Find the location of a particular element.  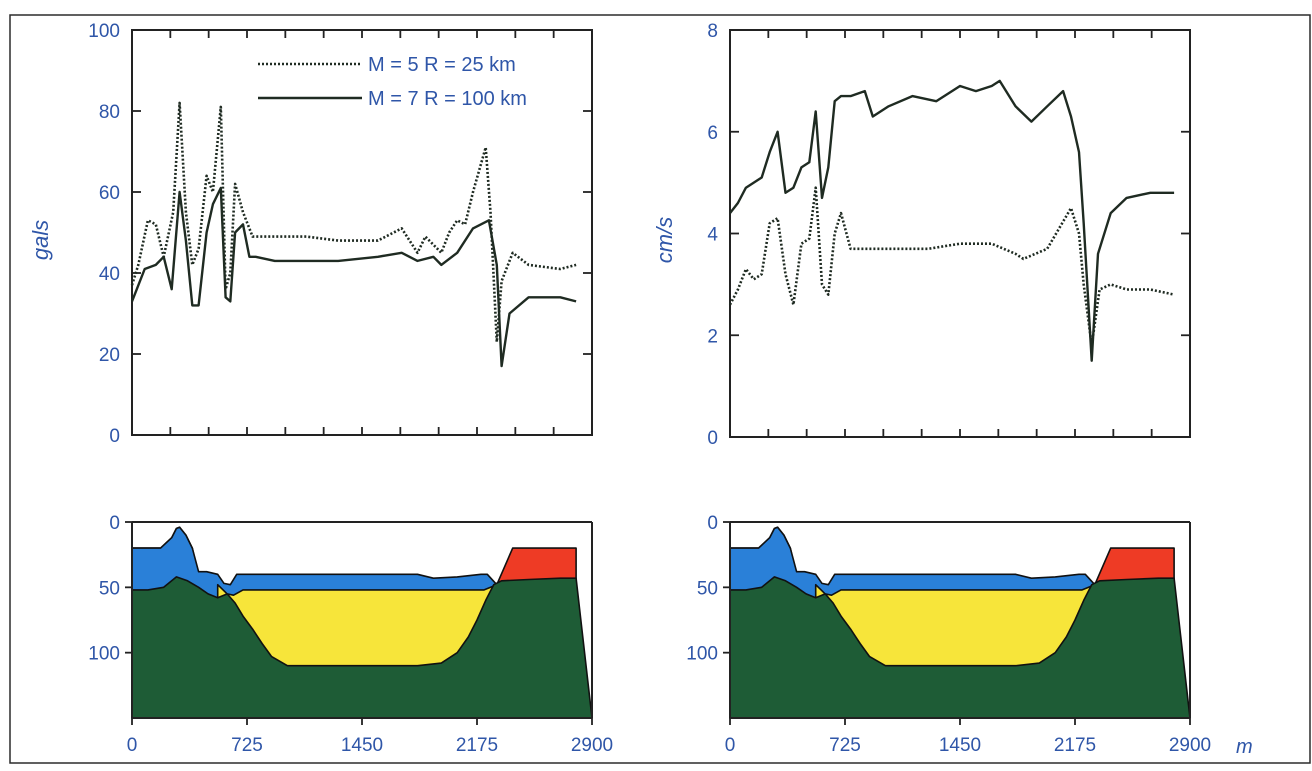

x-unit-label: m is located at coordinates (1244, 747).